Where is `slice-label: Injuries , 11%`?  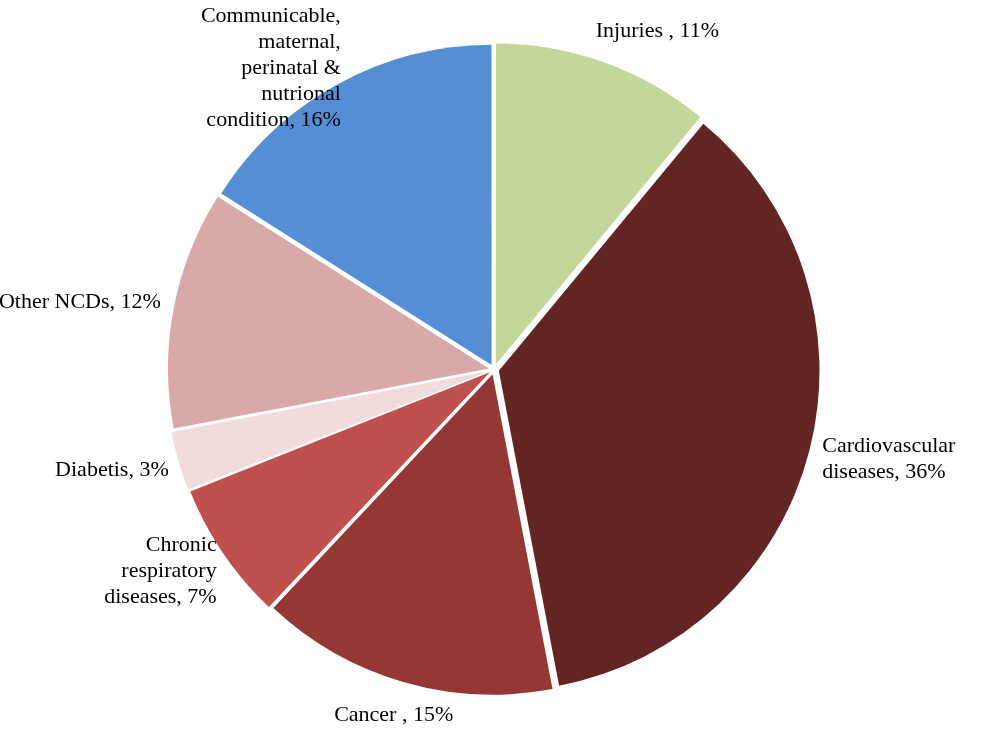 slice-label: Injuries , 11% is located at coordinates (657, 30).